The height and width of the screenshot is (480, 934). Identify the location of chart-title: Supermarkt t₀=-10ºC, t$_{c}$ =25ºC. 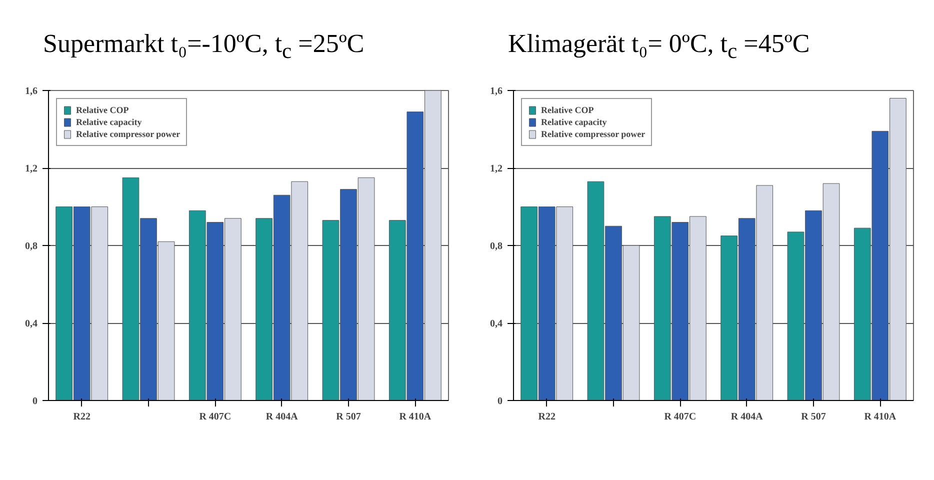
(203, 47).